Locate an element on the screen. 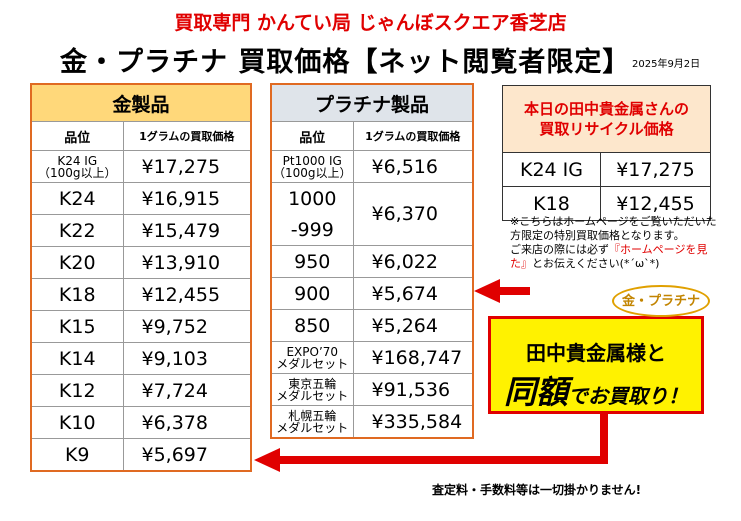 This screenshot has width=741, height=521. grade-cell: K14 is located at coordinates (77, 358).